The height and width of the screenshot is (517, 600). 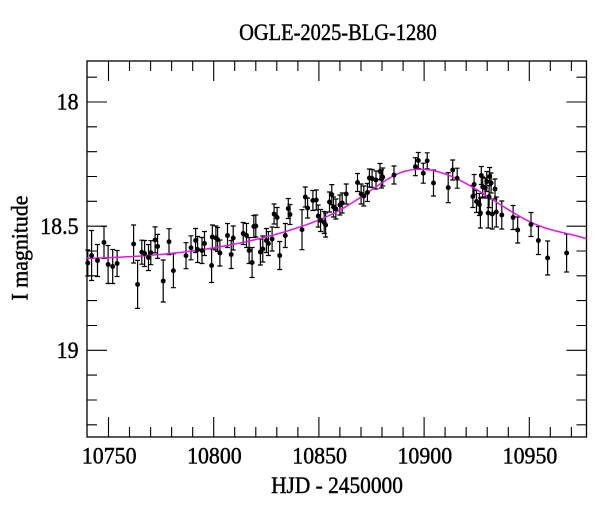 I want to click on svg-text: 10950, so click(x=530, y=456).